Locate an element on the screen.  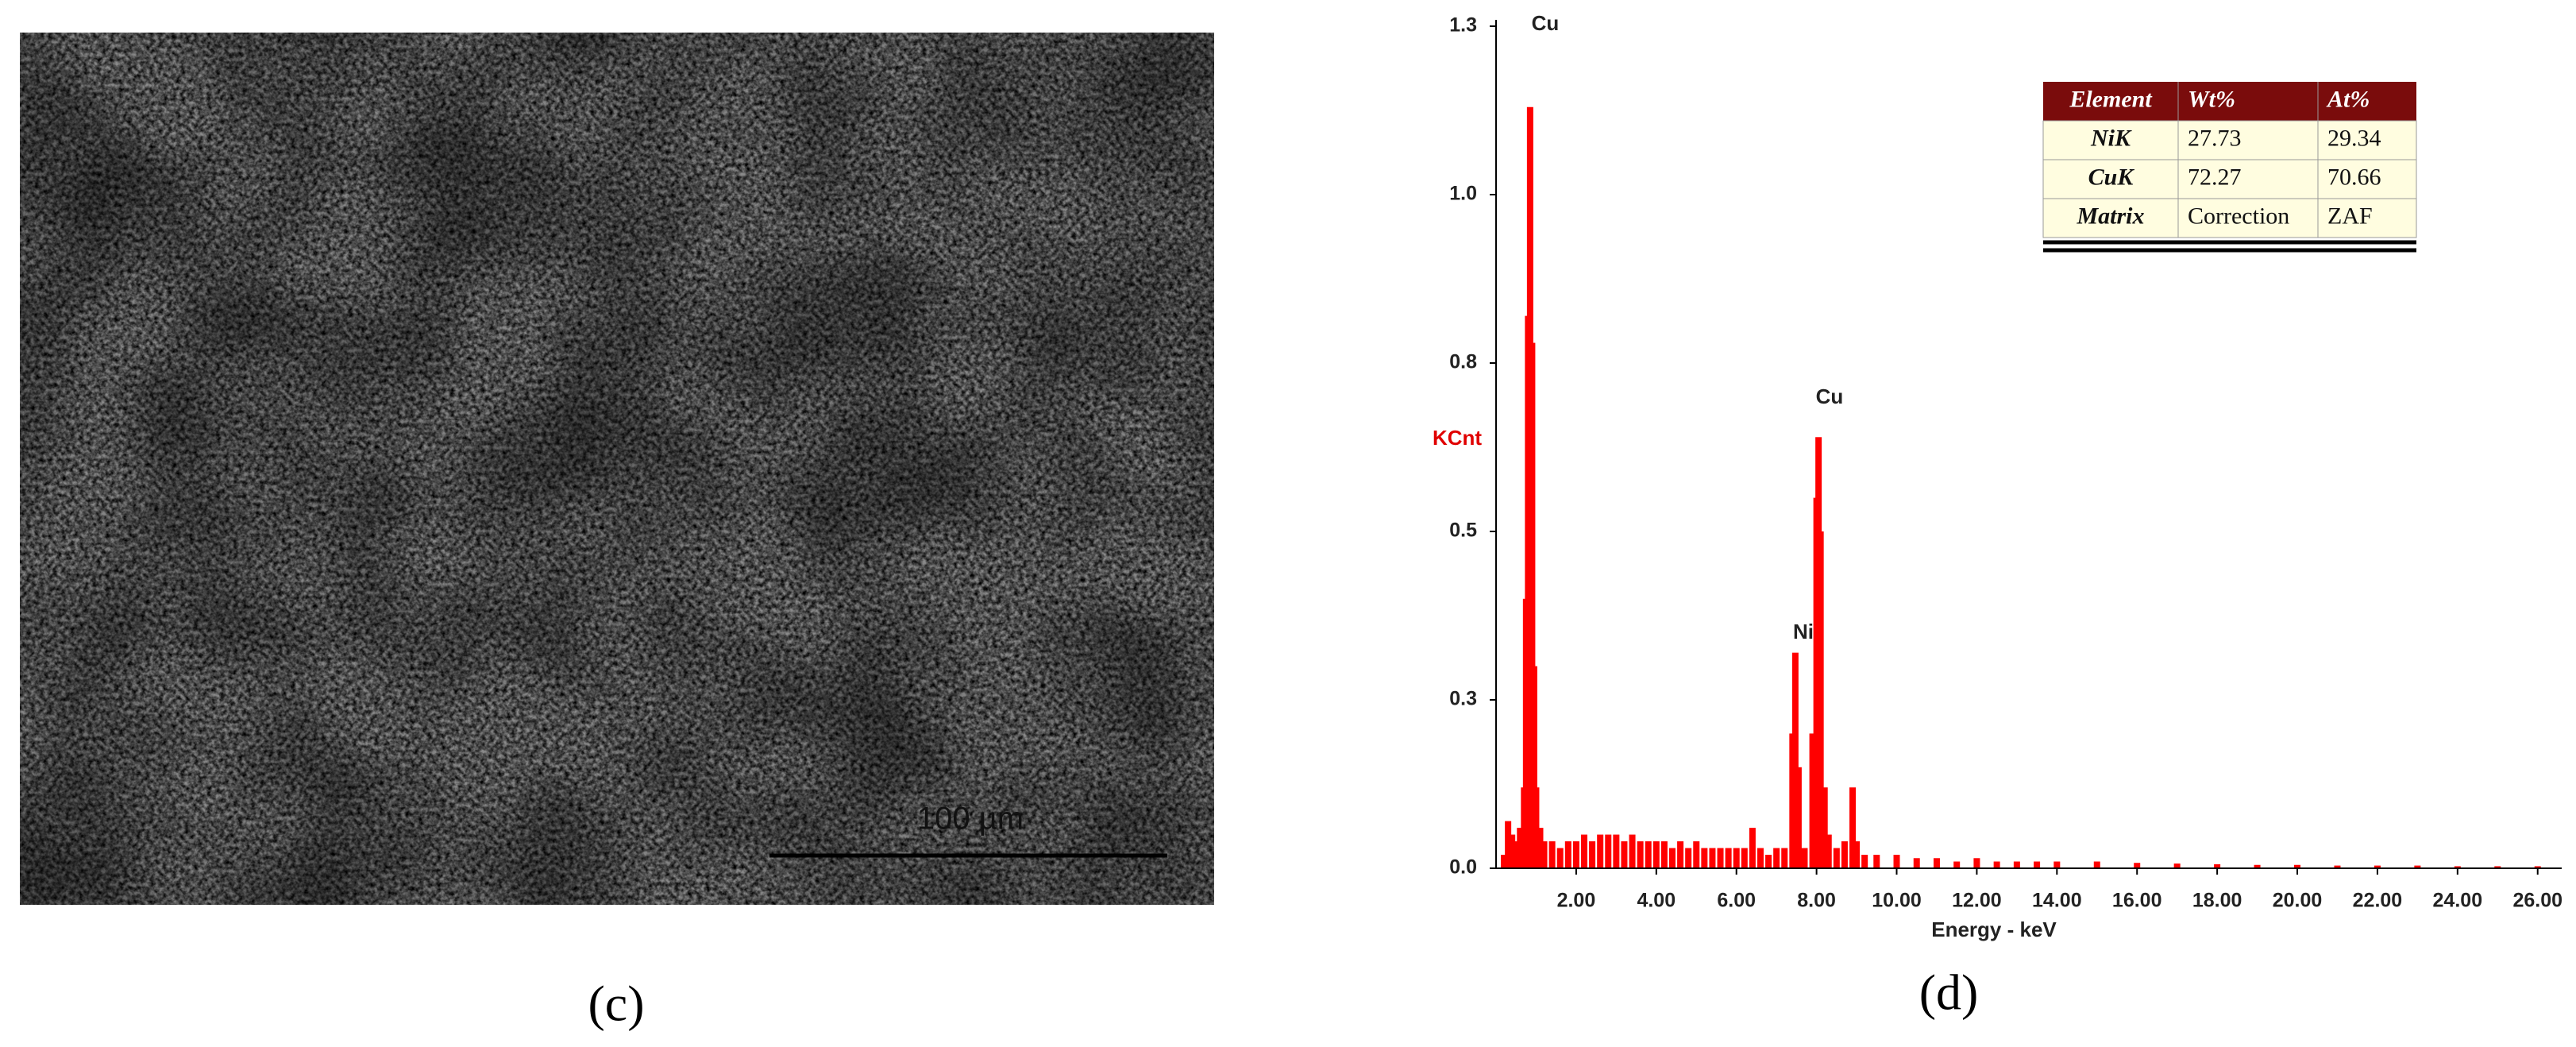
table-cell: ZAF is located at coordinates (2350, 216).